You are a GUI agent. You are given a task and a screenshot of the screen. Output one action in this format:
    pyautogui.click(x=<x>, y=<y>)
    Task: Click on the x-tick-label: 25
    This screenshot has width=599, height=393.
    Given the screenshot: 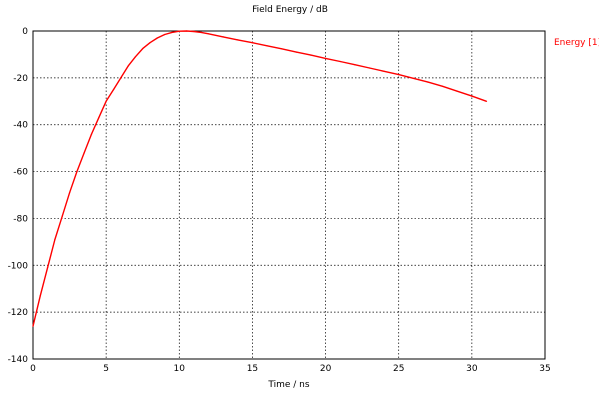 What is the action you would take?
    pyautogui.click(x=398, y=369)
    